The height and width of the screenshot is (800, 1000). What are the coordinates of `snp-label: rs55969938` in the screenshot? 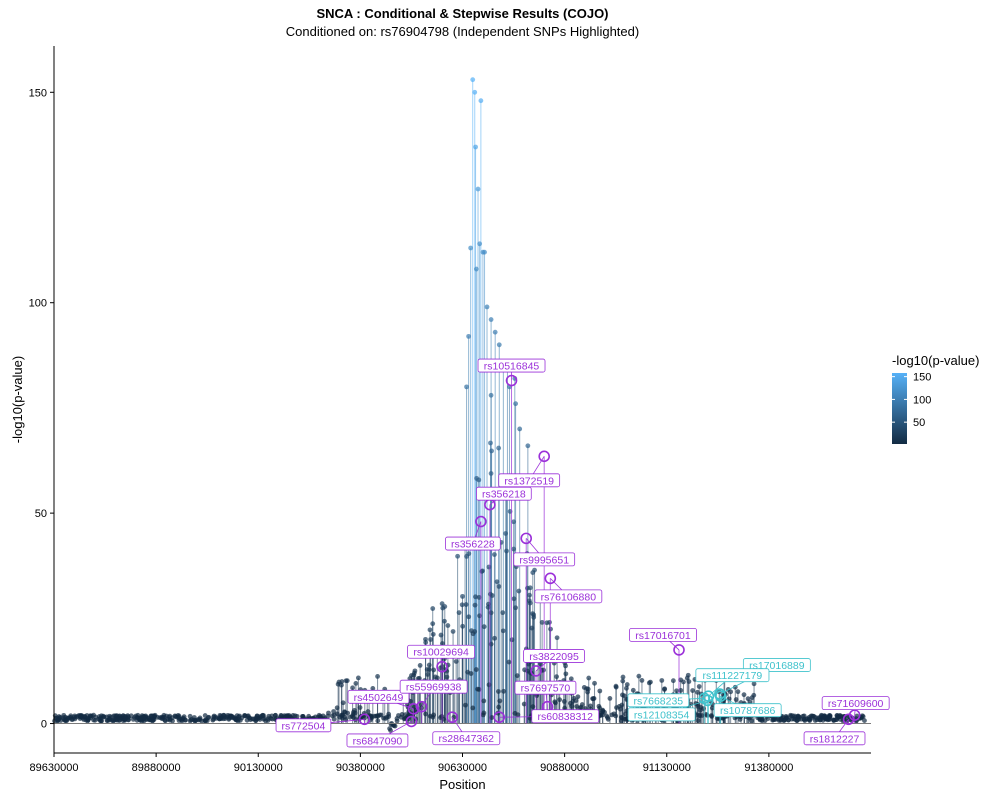 It's located at (434, 688).